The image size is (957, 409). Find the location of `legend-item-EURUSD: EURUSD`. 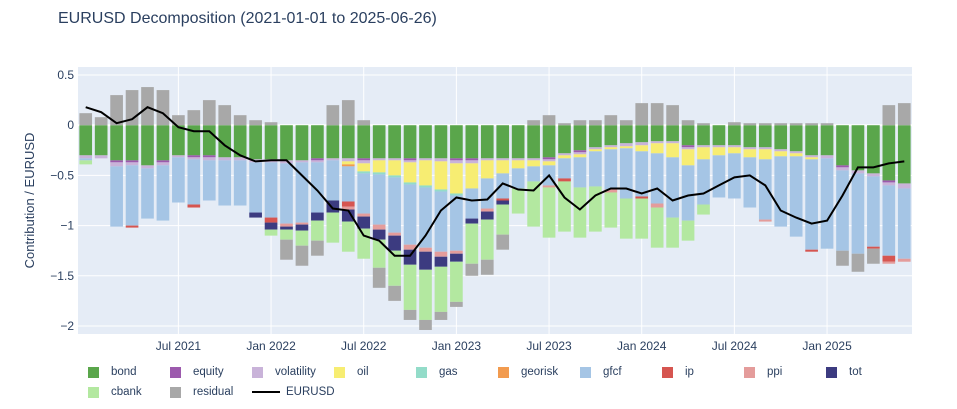

legend-item-EURUSD: EURUSD is located at coordinates (293, 392).